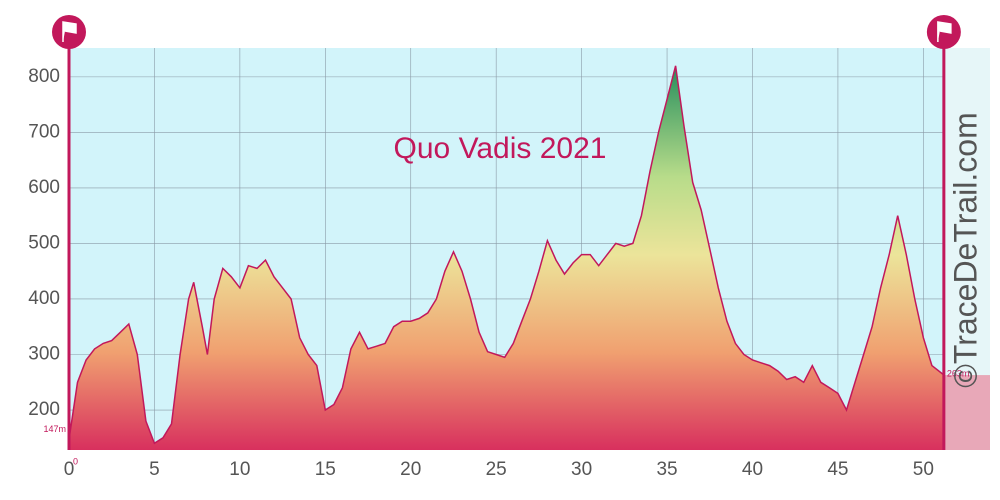 The width and height of the screenshot is (1000, 500). Describe the element at coordinates (44, 298) in the screenshot. I see `y-tick-label: 400` at that location.